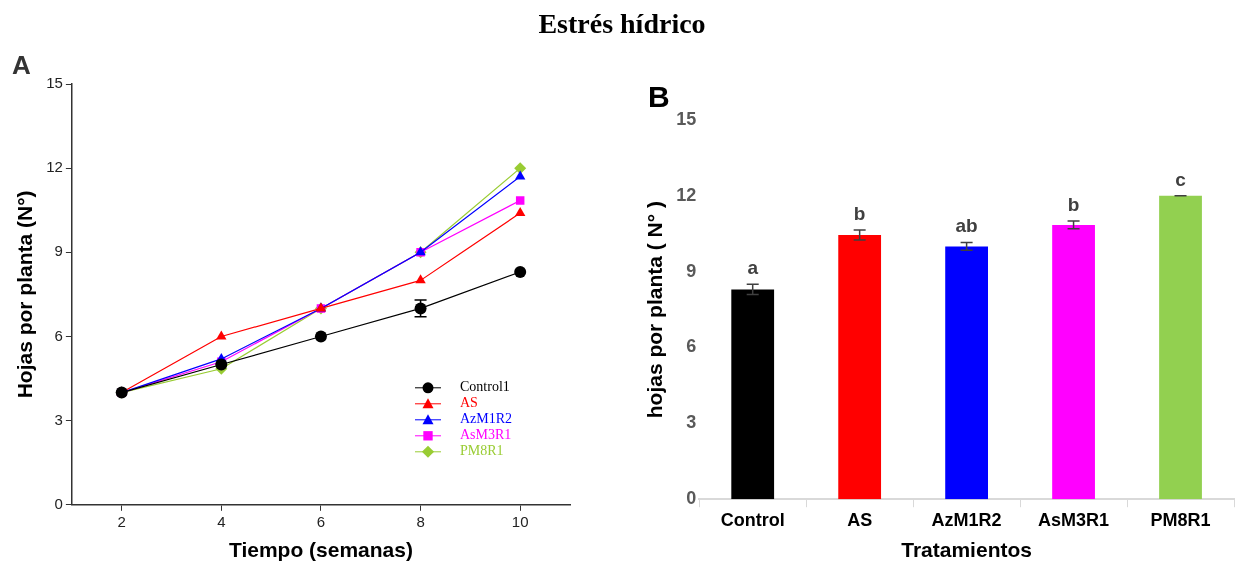 This screenshot has width=1244, height=568. I want to click on x-tick-label: AsM3R1, so click(1074, 519).